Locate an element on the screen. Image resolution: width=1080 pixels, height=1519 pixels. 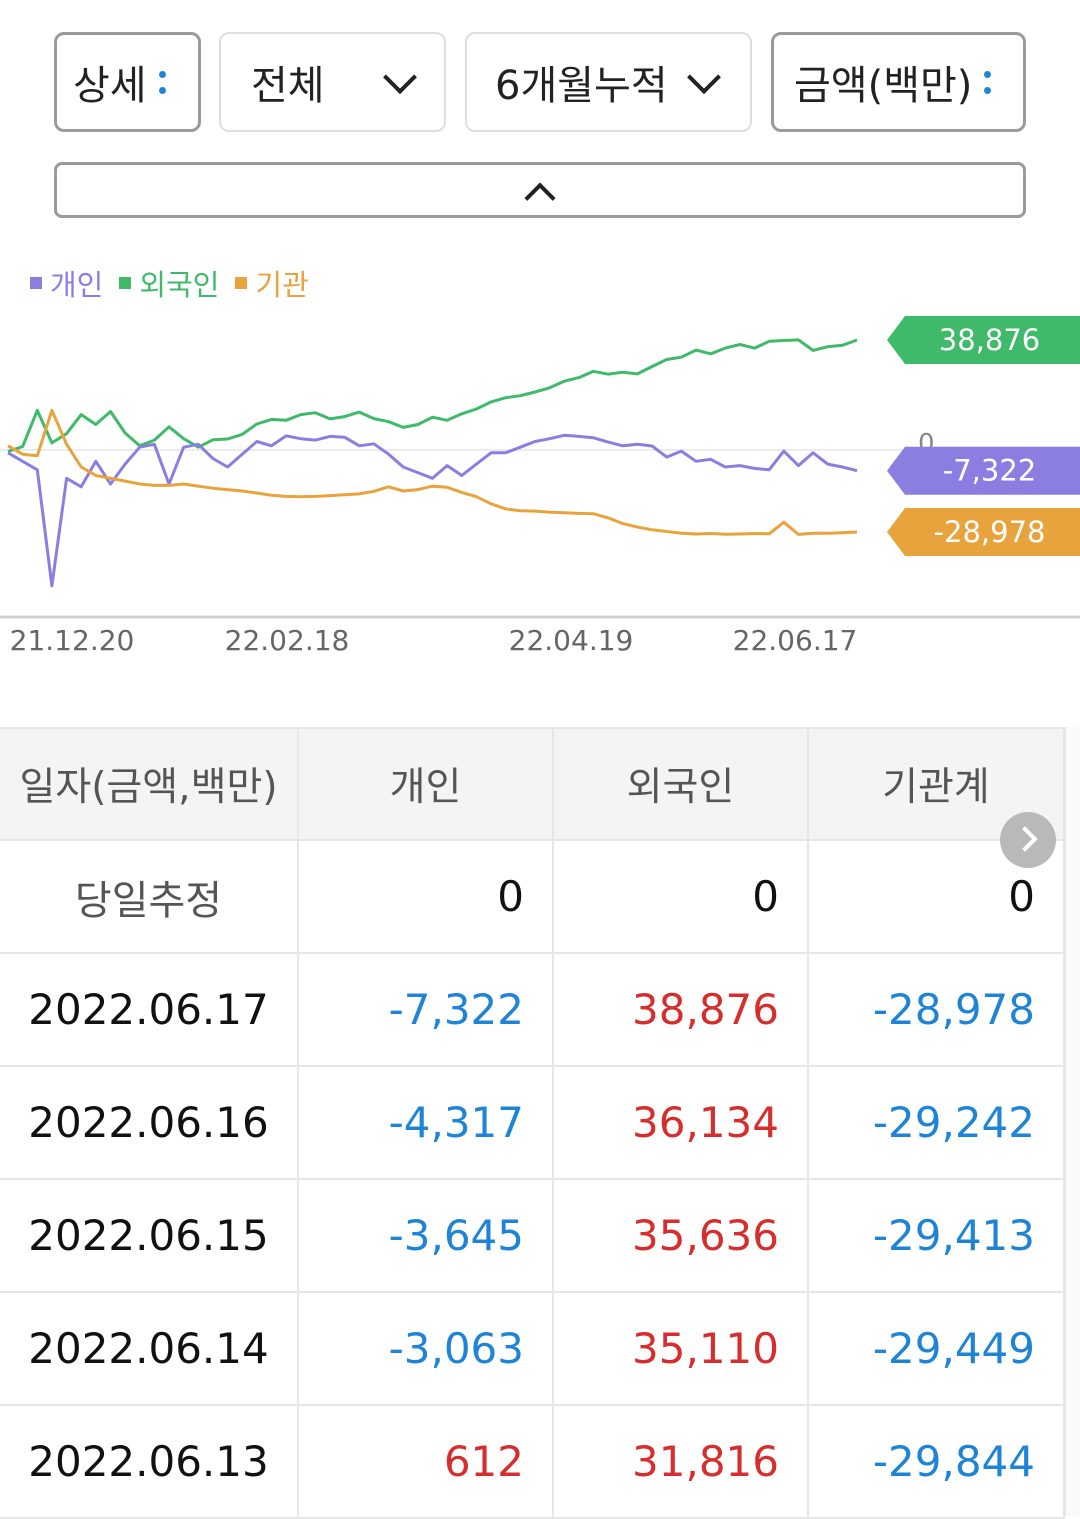
series-line-개인 is located at coordinates (432, 510).